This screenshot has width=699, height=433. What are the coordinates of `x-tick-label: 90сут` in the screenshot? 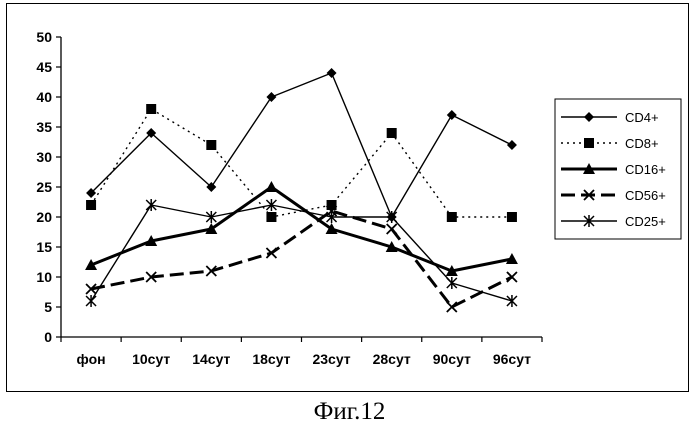 It's located at (452, 359).